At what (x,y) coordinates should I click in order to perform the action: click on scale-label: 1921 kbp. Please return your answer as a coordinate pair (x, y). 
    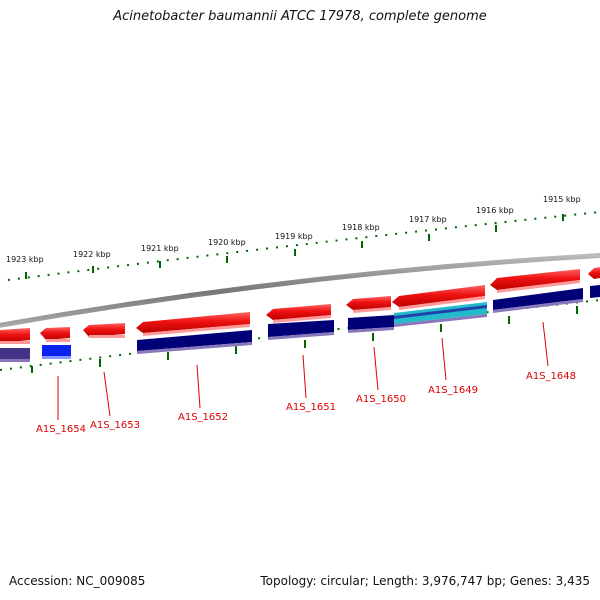
    Looking at the image, I should click on (160, 248).